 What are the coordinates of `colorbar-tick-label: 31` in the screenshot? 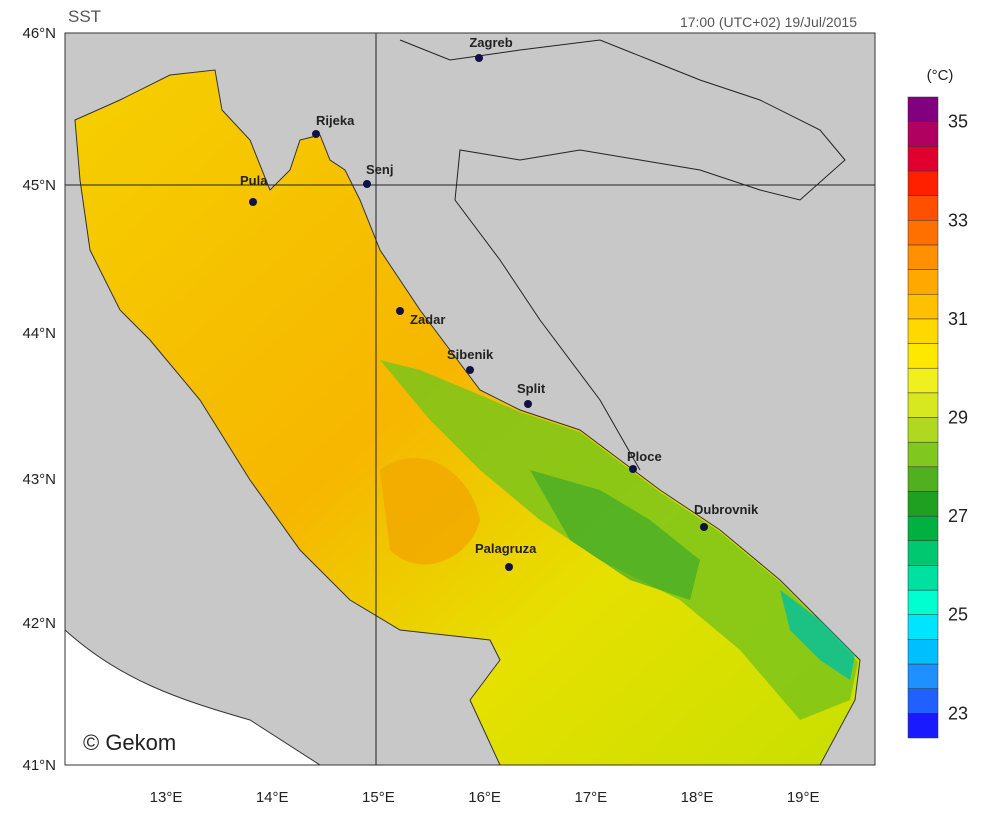 It's located at (958, 319).